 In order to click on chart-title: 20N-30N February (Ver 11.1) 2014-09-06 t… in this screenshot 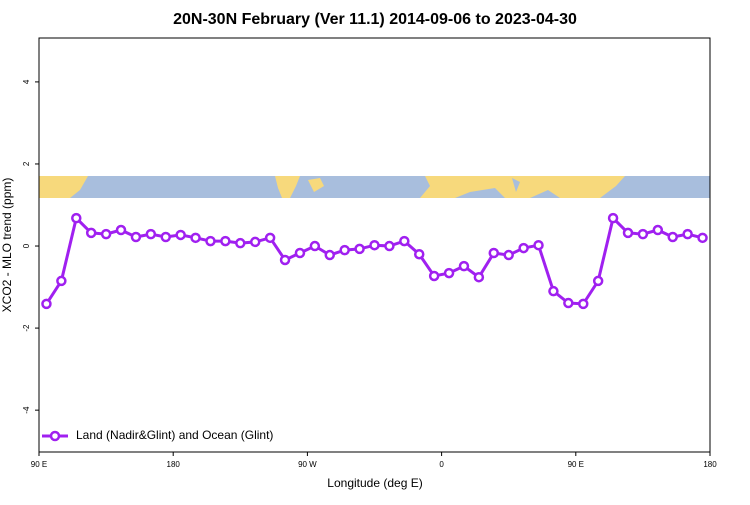, I will do `click(375, 19)`.